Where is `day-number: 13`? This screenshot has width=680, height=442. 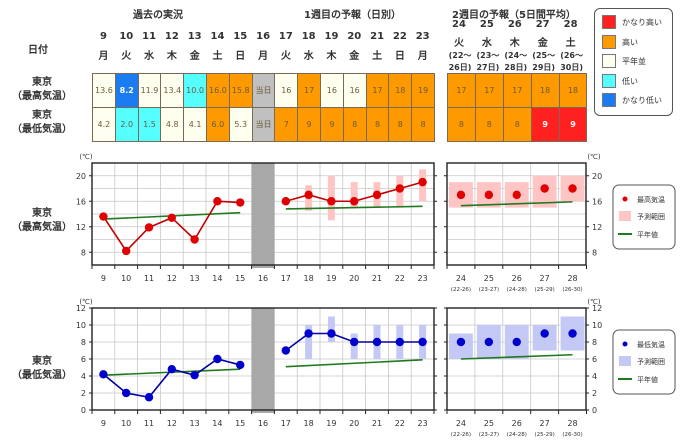
day-number: 13 is located at coordinates (194, 36).